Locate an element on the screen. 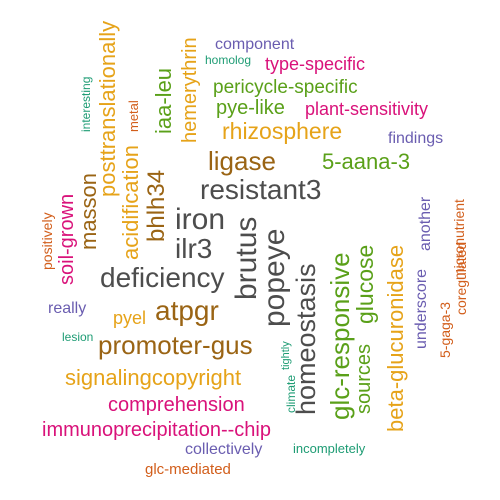 The width and height of the screenshot is (500, 500). word-resistant3: resistant3 is located at coordinates (261, 189).